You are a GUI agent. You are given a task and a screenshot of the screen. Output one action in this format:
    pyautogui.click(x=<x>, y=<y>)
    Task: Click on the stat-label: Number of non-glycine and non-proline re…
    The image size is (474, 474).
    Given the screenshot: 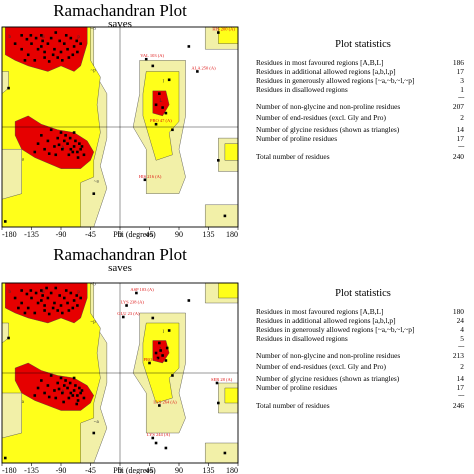 What is the action you would take?
    pyautogui.click(x=328, y=355)
    